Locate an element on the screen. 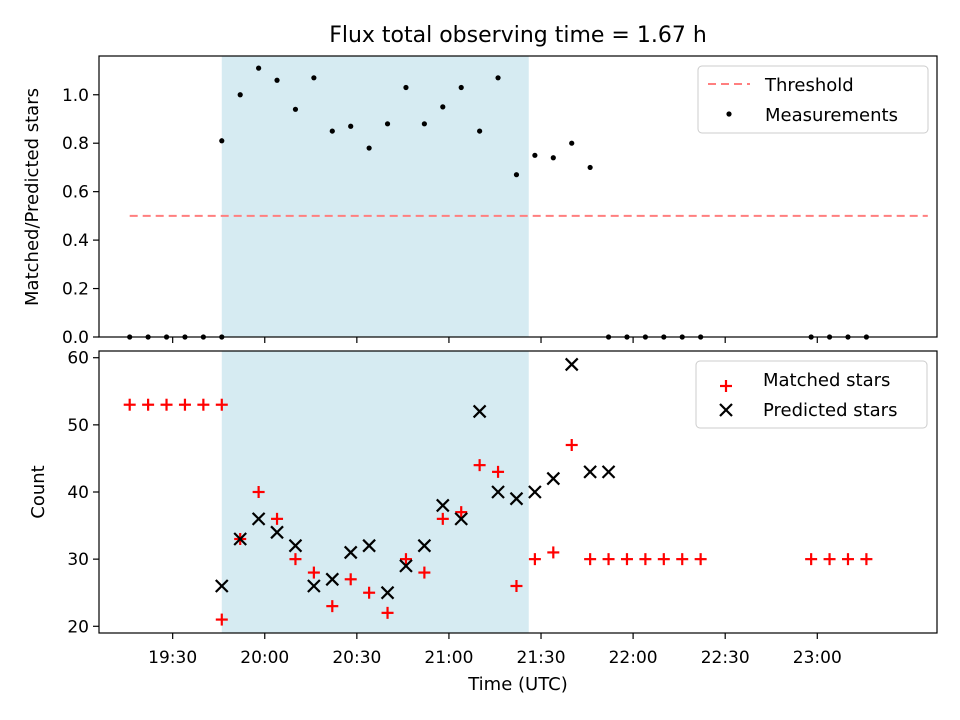  legend-matched-label: Matched stars is located at coordinates (826, 380).